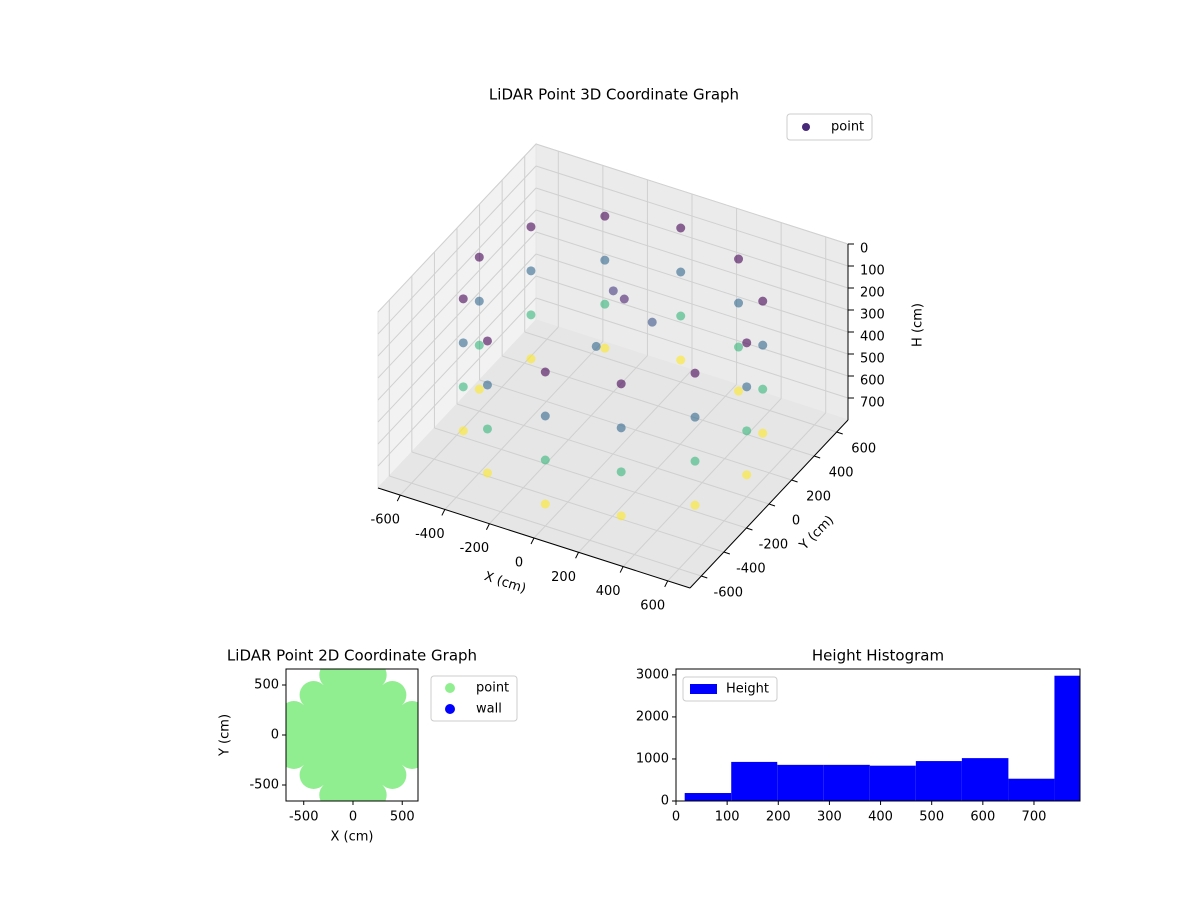  What do you see at coordinates (266, 685) in the screenshot?
I see `y-tick-label: 500` at bounding box center [266, 685].